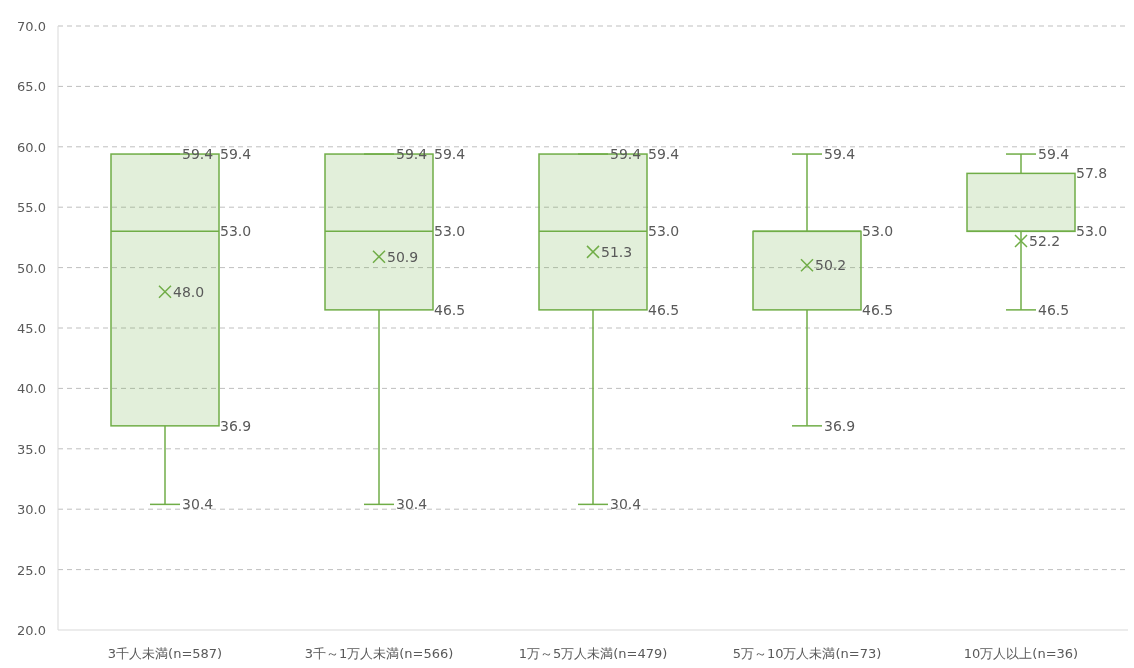  Describe the element at coordinates (31, 147) in the screenshot. I see `y-tick-label: 60.0` at that location.